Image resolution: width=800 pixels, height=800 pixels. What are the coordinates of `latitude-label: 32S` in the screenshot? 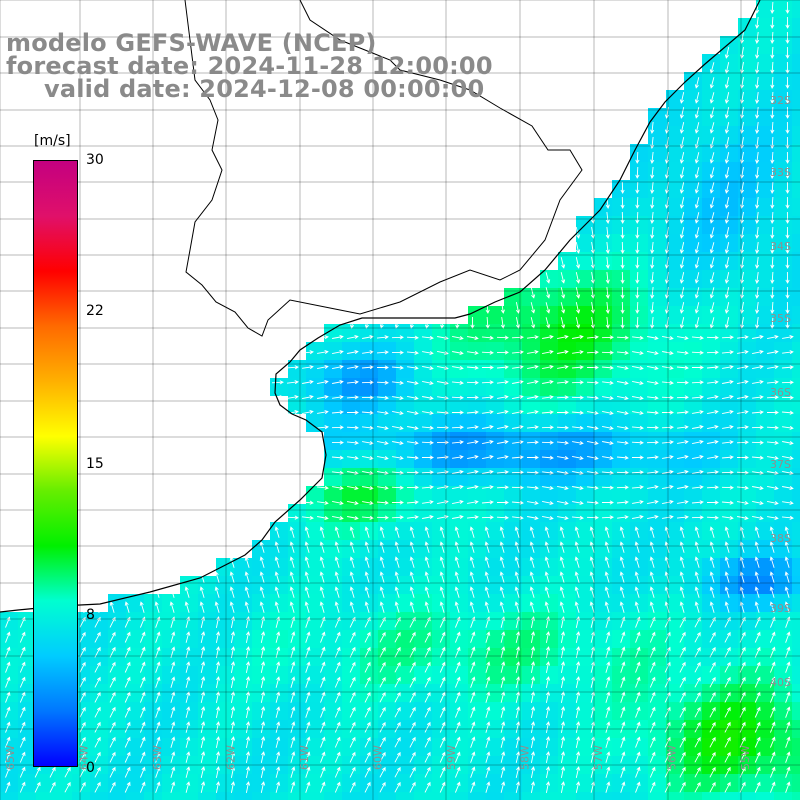 It's located at (780, 100).